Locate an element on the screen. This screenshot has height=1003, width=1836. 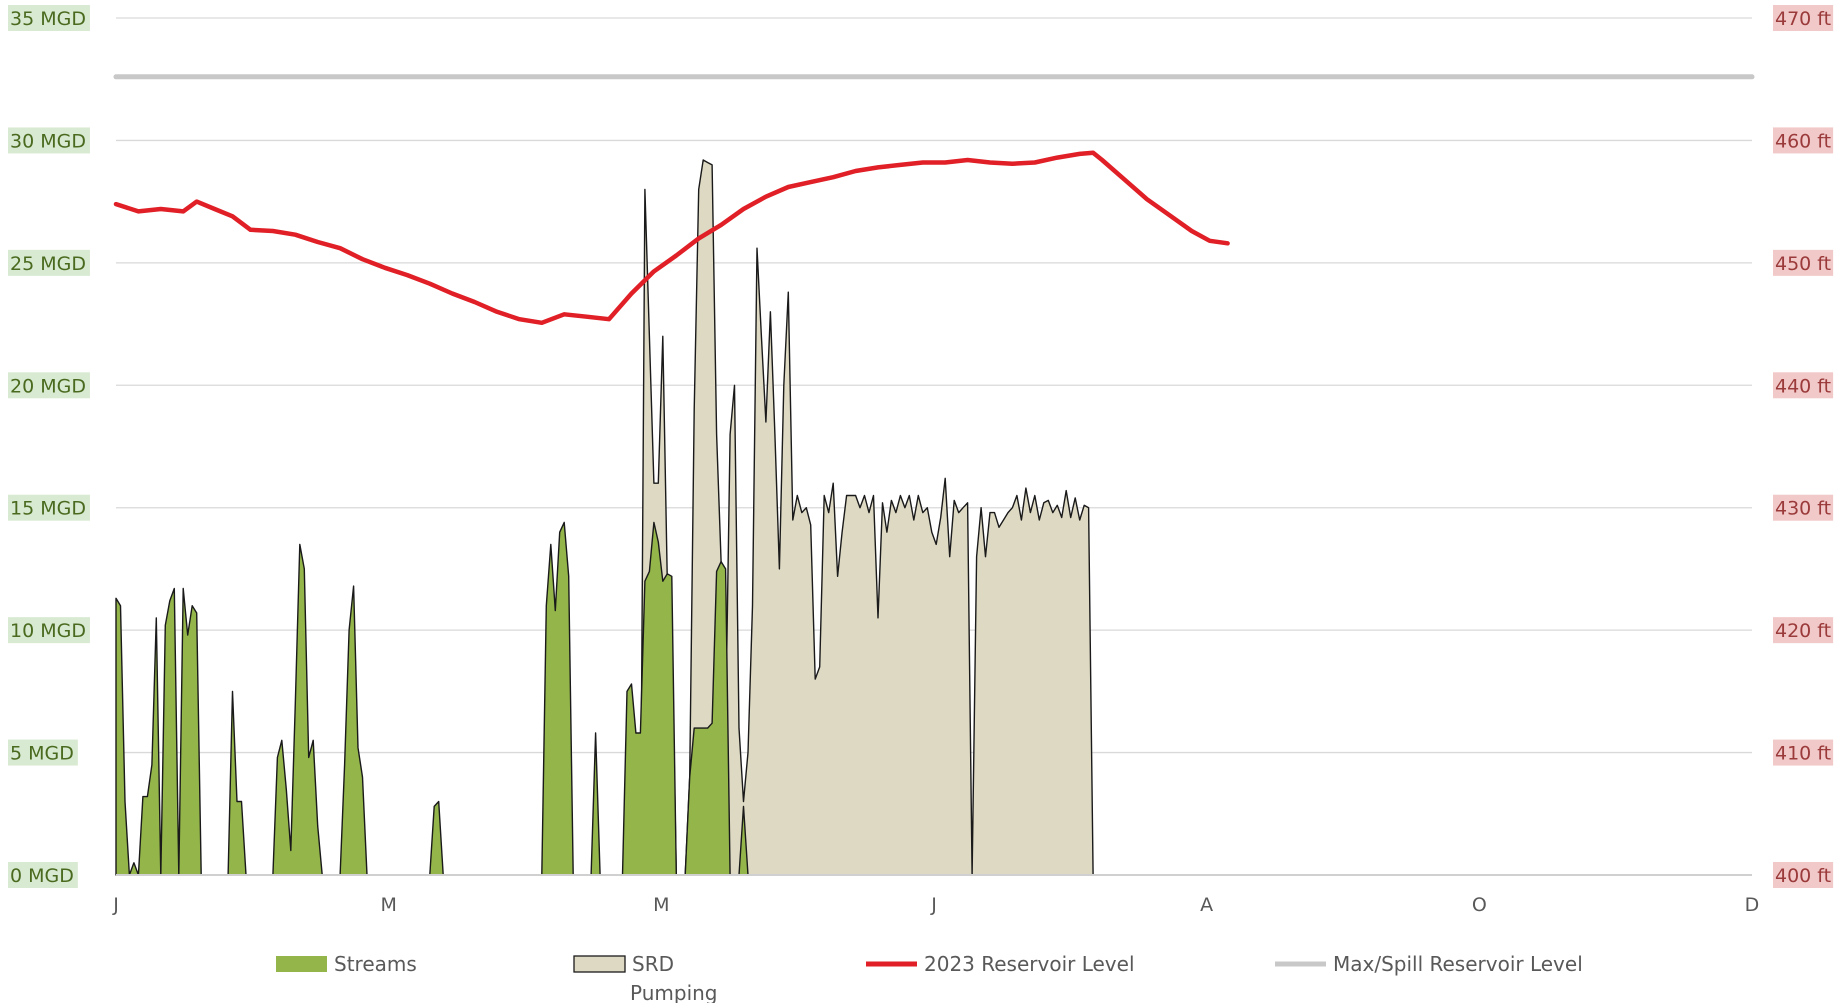
x-tick-label: O is located at coordinates (1479, 905).